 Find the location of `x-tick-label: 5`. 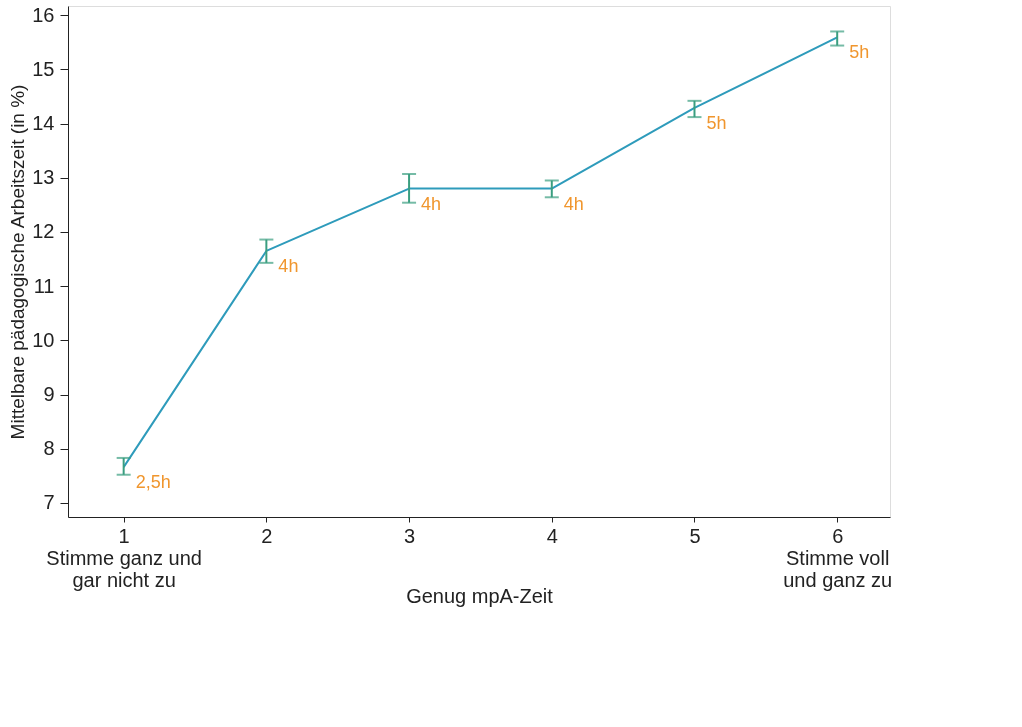

x-tick-label: 5 is located at coordinates (695, 535).